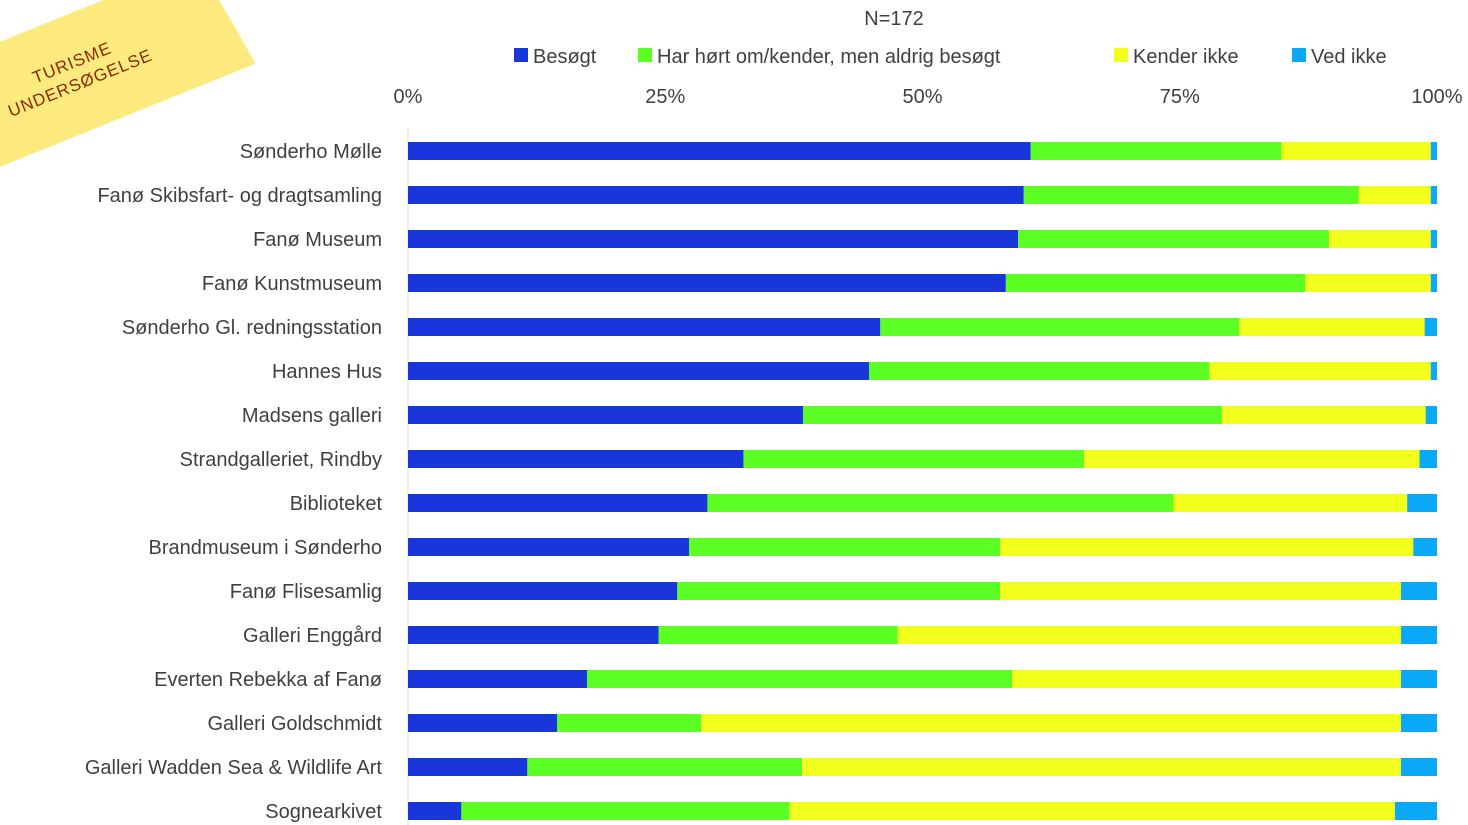  I want to click on legend-item-bes-gt: Besøgt, so click(555, 57).